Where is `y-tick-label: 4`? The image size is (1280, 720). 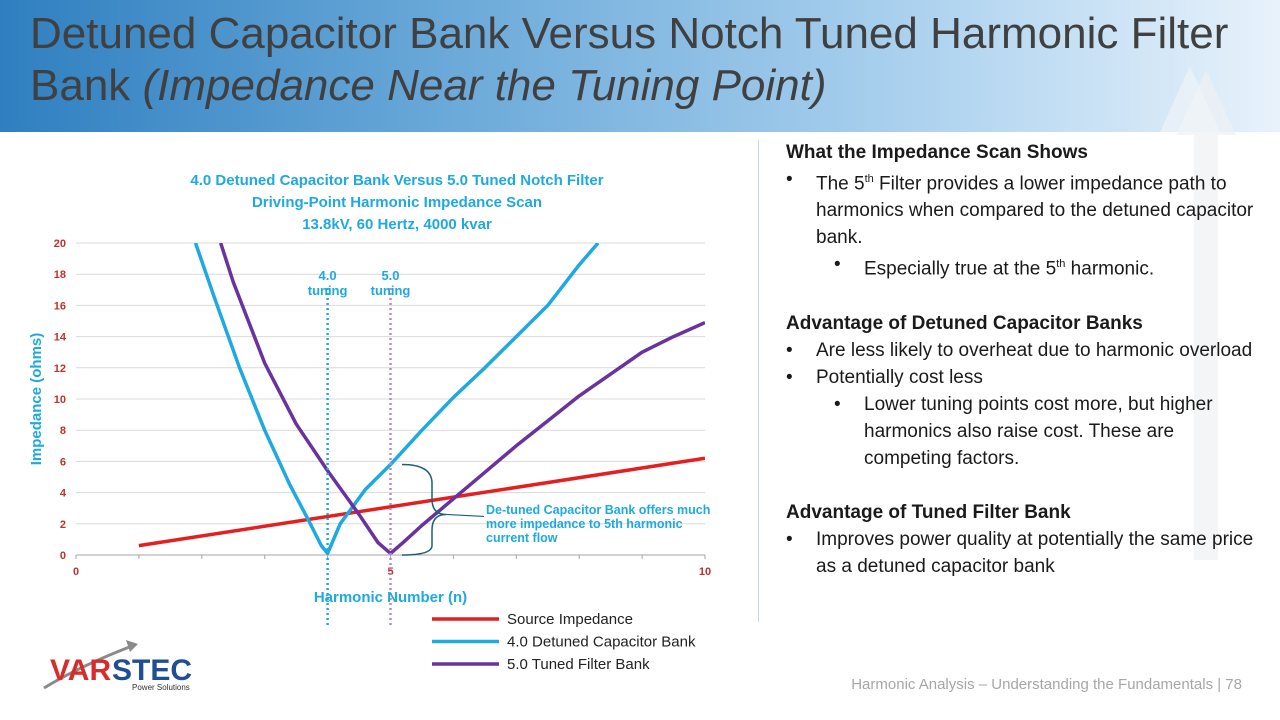 y-tick-label: 4 is located at coordinates (63, 494).